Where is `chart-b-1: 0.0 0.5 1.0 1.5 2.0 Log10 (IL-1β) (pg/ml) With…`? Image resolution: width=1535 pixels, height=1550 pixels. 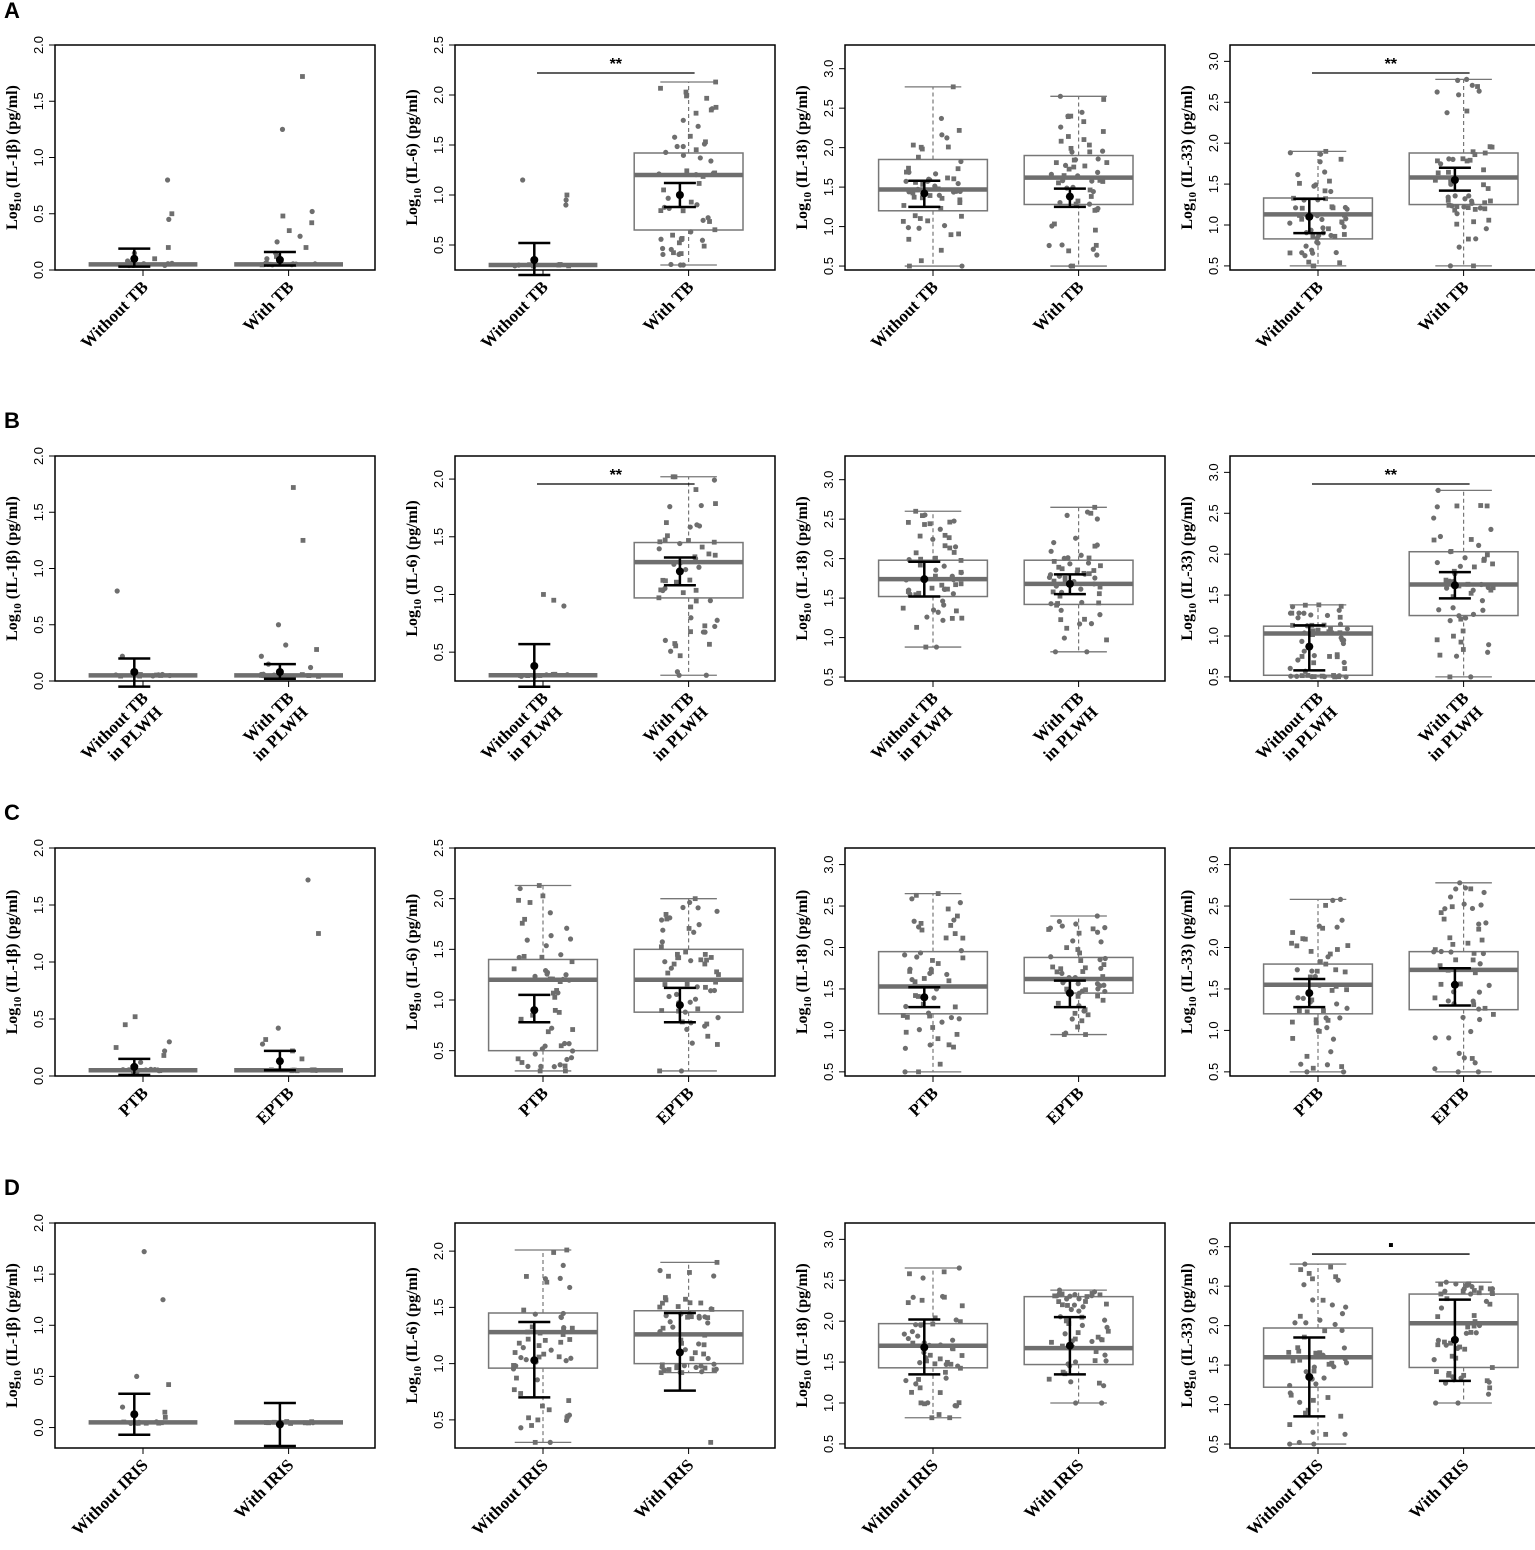 chart-b-1: 0.0 0.5 1.0 1.5 2.0 Log10 (IL-1β) (pg/ml) With… is located at coordinates (190, 606).